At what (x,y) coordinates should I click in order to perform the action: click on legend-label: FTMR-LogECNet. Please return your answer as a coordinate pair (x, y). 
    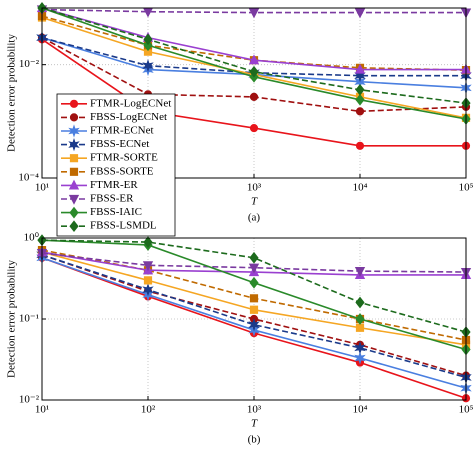
    Looking at the image, I should click on (130, 103).